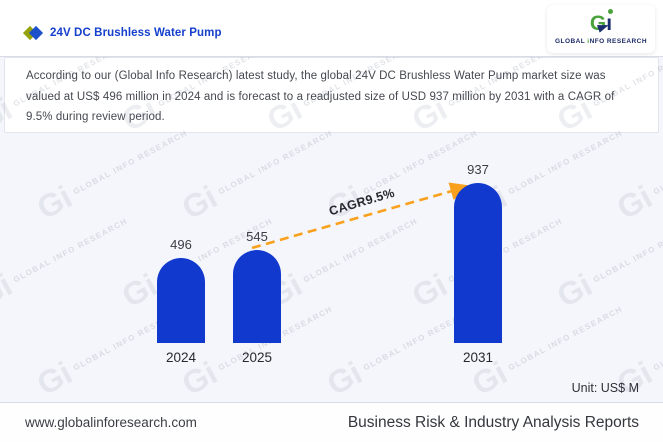  I want to click on bar-category-label: 2031, so click(478, 357).